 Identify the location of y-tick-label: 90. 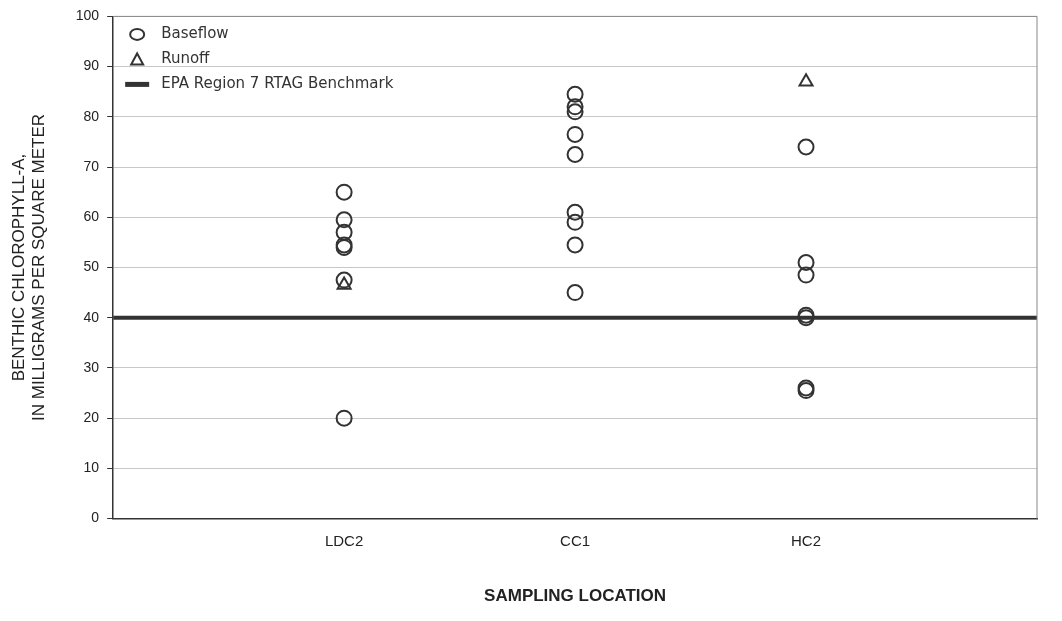
(91, 65).